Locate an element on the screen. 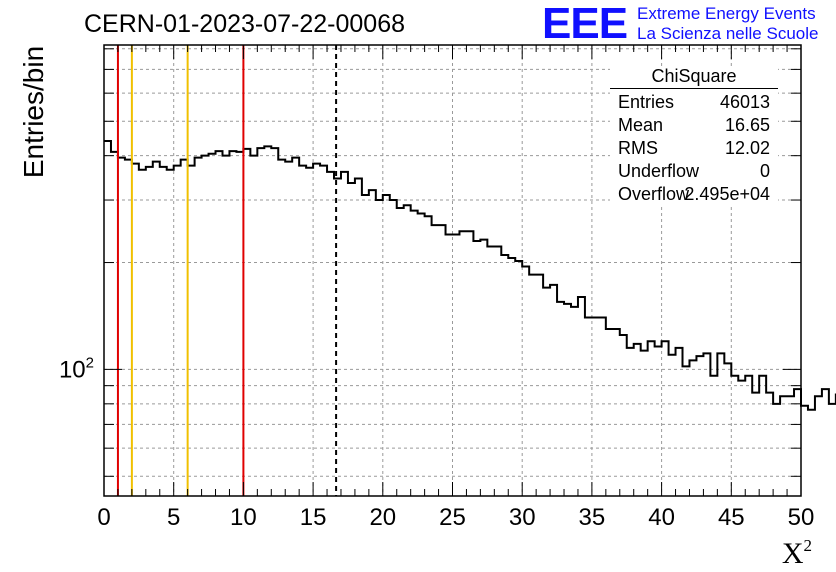  x-axis-label: X2 is located at coordinates (796, 553).